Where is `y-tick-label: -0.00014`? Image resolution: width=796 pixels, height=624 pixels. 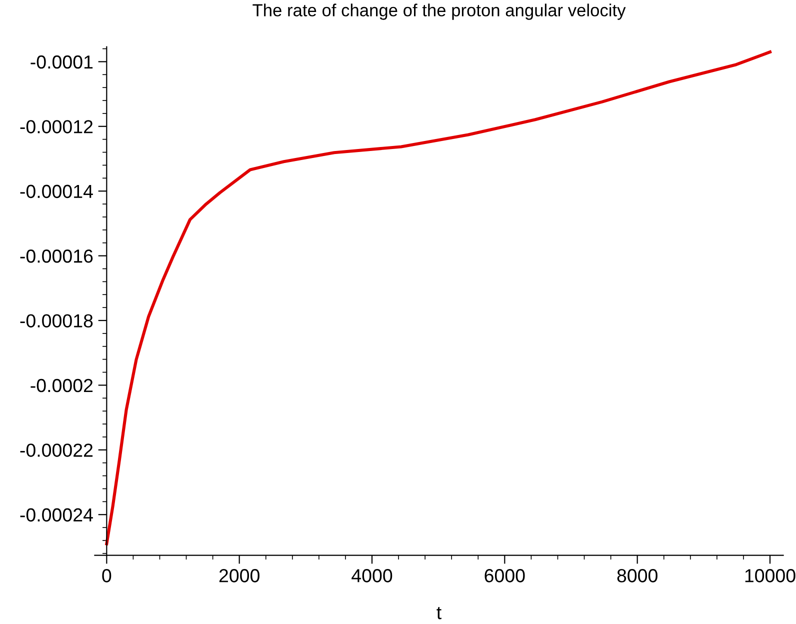 y-tick-label: -0.00014 is located at coordinates (56, 191).